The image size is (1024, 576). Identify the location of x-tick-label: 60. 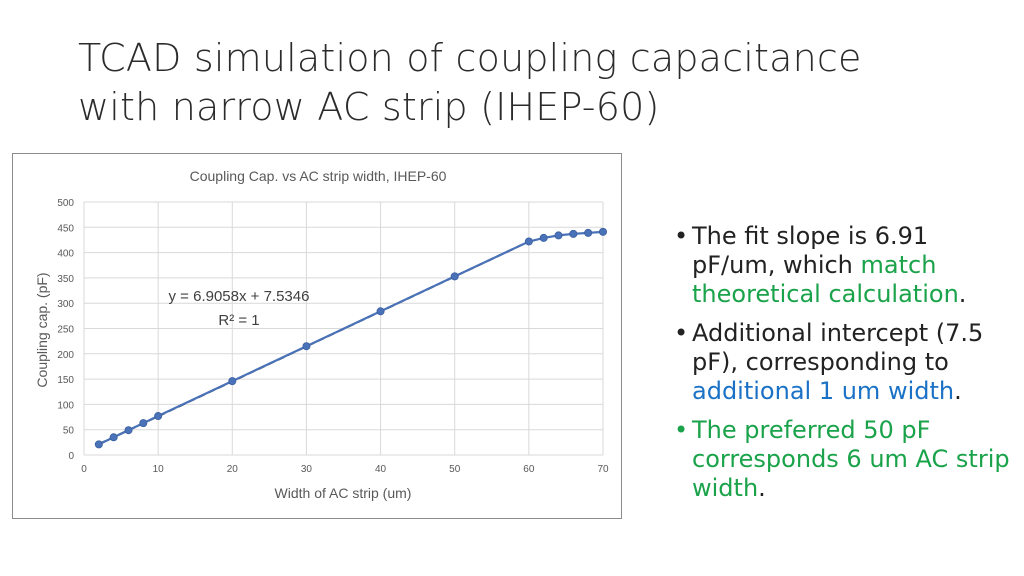
(529, 469).